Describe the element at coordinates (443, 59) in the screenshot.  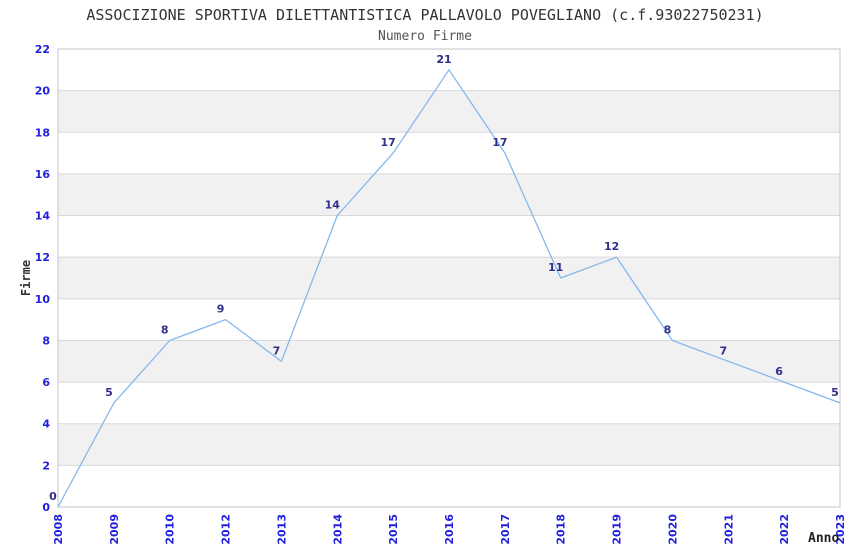
I see `svg-text: 21` at that location.